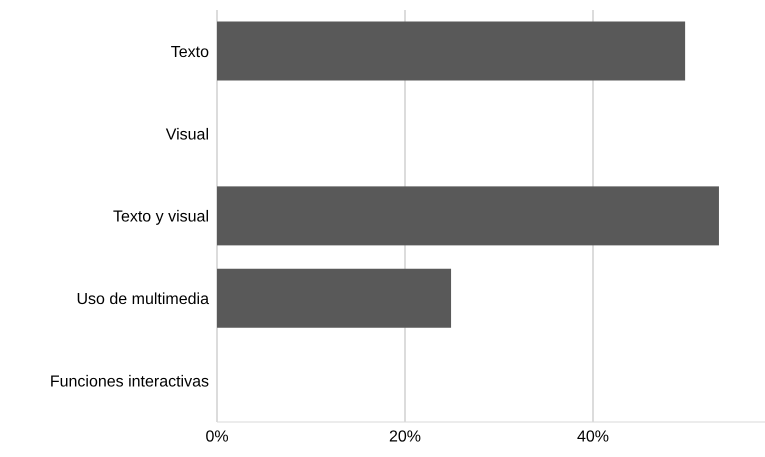 The height and width of the screenshot is (457, 765). Describe the element at coordinates (593, 437) in the screenshot. I see `x-tick-label: 40%` at that location.